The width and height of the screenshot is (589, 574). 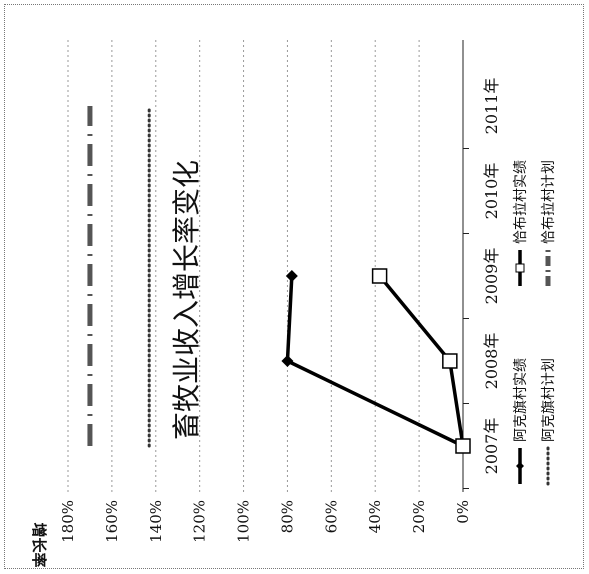 I want to click on legend-label: 阿克旗村实绩, so click(x=521, y=400).